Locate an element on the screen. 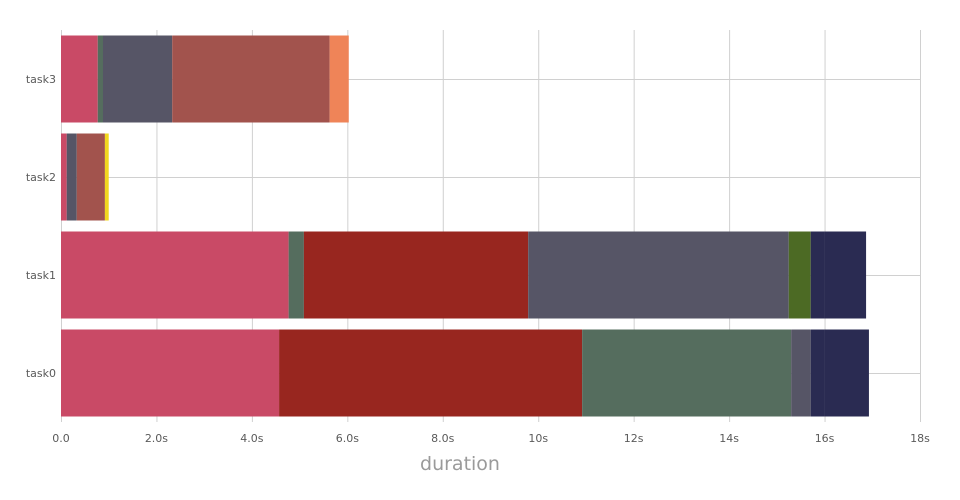 The image size is (960, 500). y-tick-label: task3 is located at coordinates (41, 79).